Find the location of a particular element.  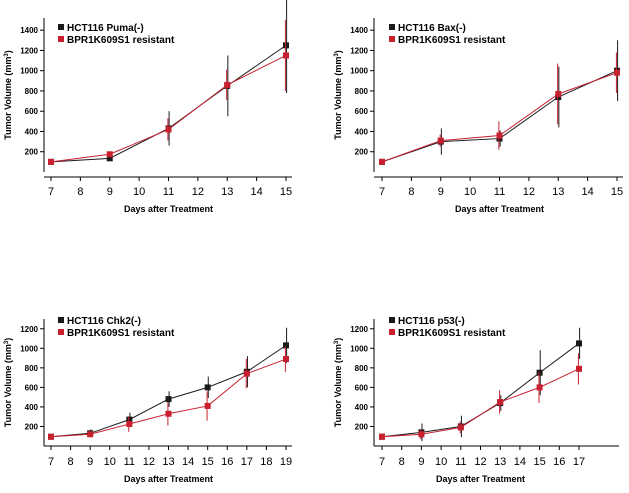

x-tick-label: 11 is located at coordinates (129, 462).